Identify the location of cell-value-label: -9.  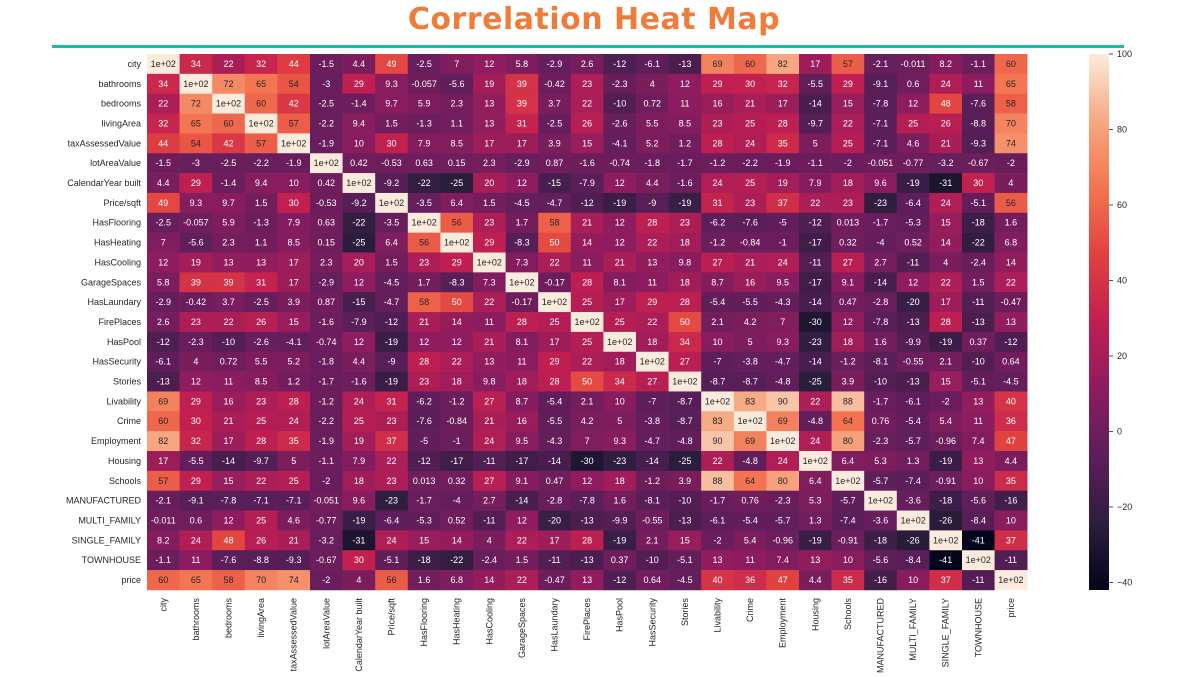
(652, 203).